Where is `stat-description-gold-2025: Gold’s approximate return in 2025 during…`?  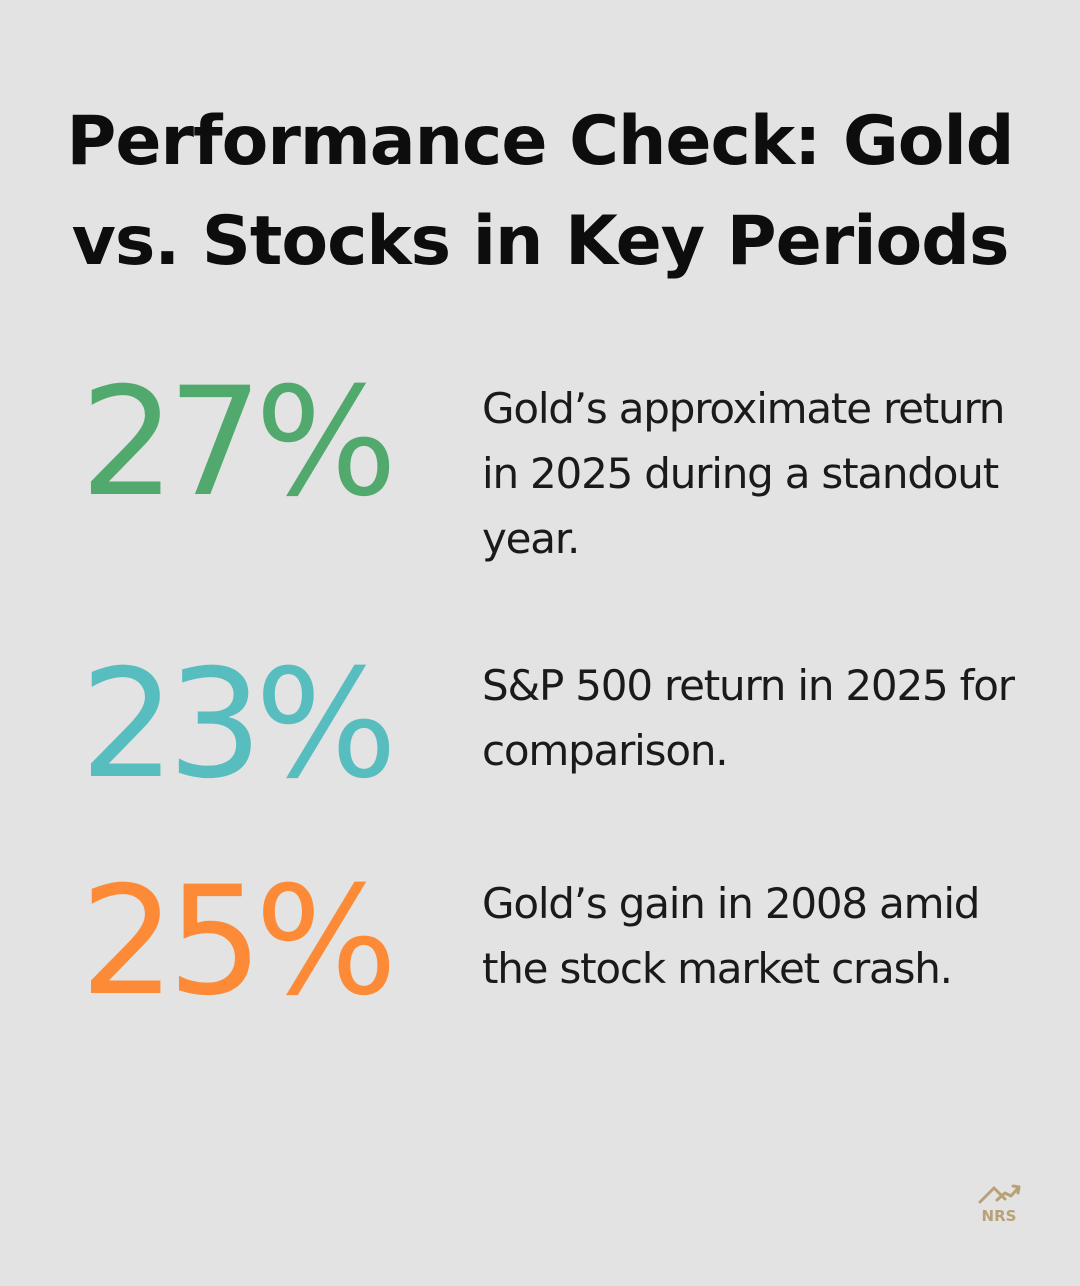
stat-description-gold-2025: Gold’s approximate return in 2025 during… is located at coordinates (743, 473).